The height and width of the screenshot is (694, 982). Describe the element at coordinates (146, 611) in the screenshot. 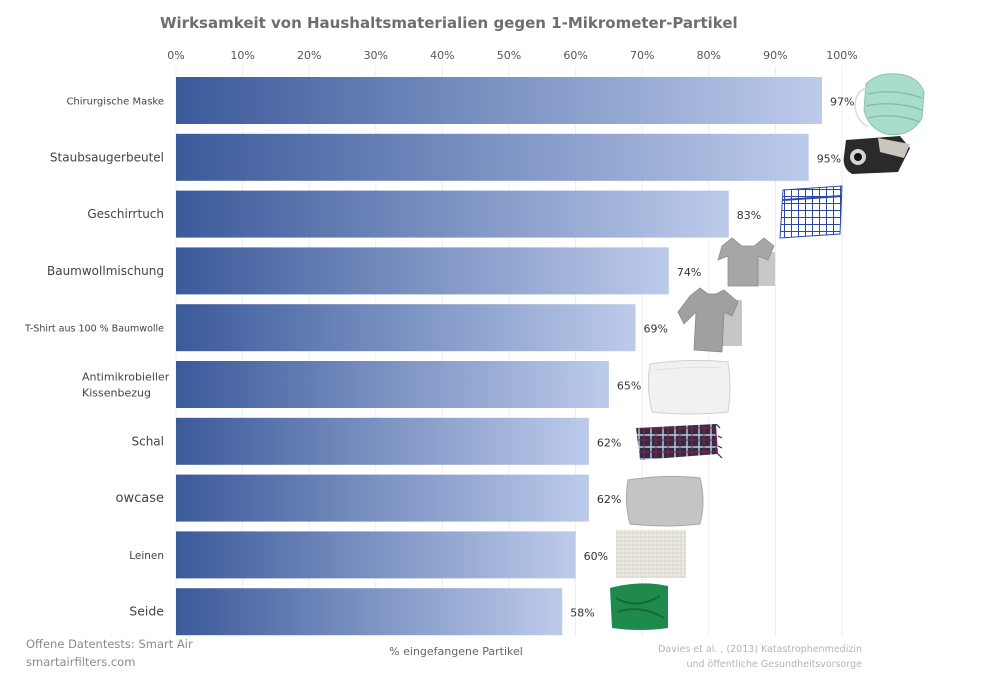

I see `category-label: Seide` at that location.